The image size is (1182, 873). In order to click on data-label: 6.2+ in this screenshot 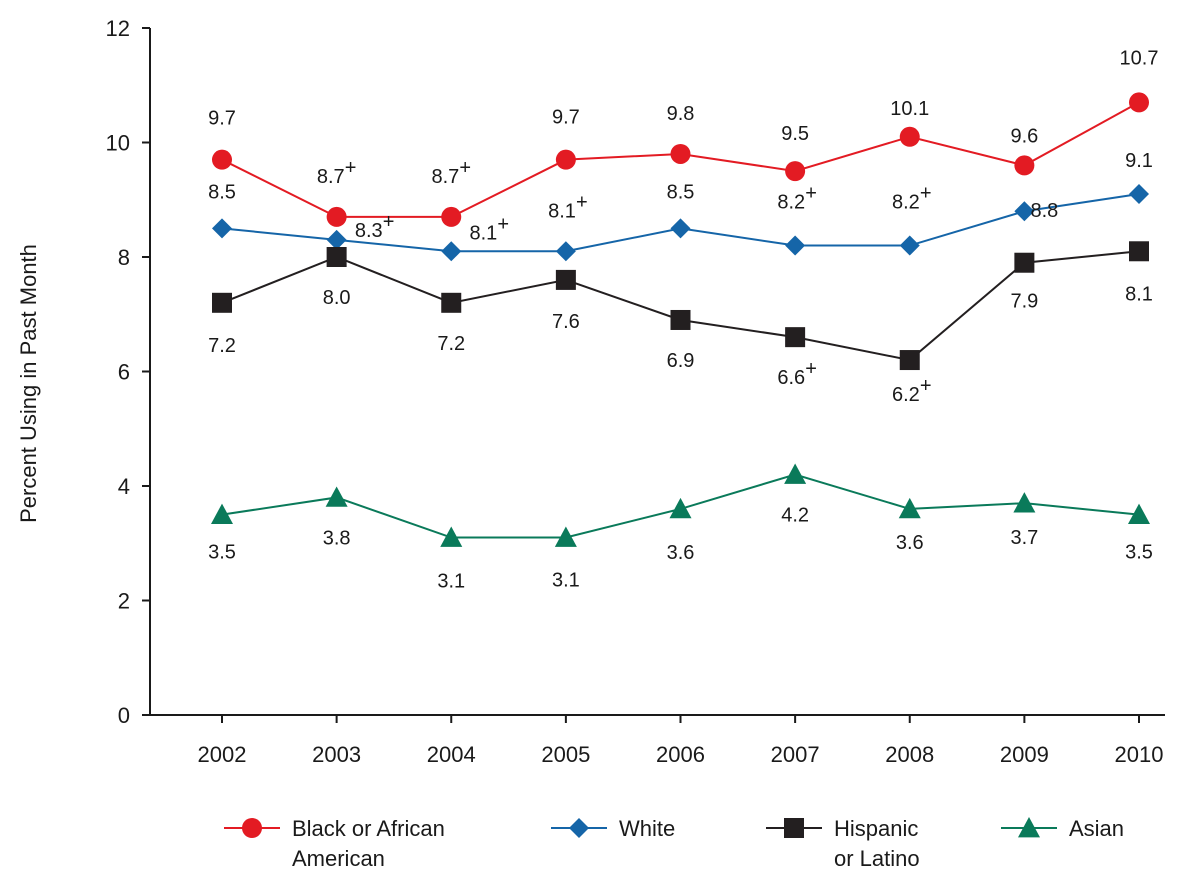, I will do `click(912, 390)`.